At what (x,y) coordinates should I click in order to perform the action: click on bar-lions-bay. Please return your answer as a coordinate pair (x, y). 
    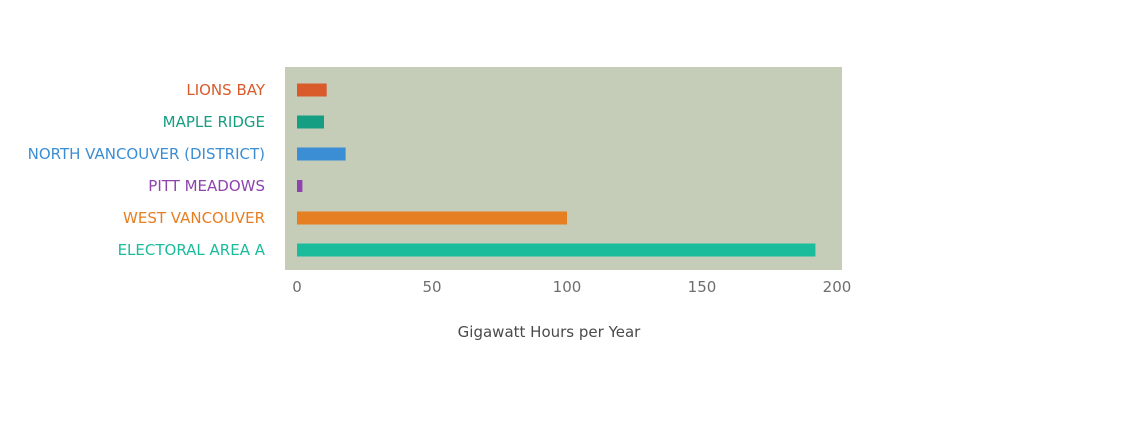
    Looking at the image, I should click on (312, 90).